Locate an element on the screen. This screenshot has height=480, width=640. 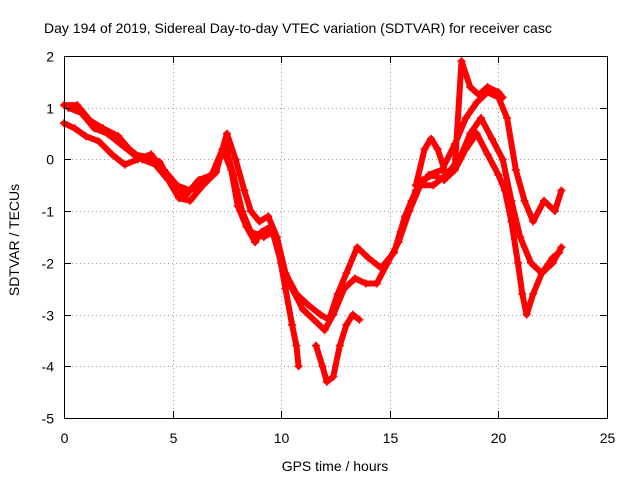
y-axis-label: SDTVAR / TECUs is located at coordinates (14, 240).